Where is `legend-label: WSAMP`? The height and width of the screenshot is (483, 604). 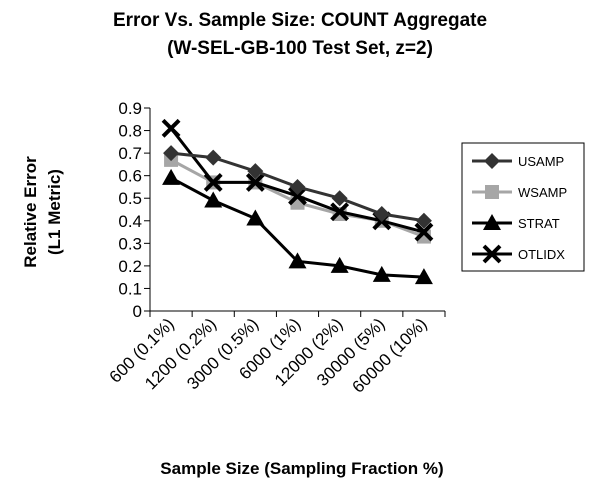
legend-label: WSAMP is located at coordinates (542, 192).